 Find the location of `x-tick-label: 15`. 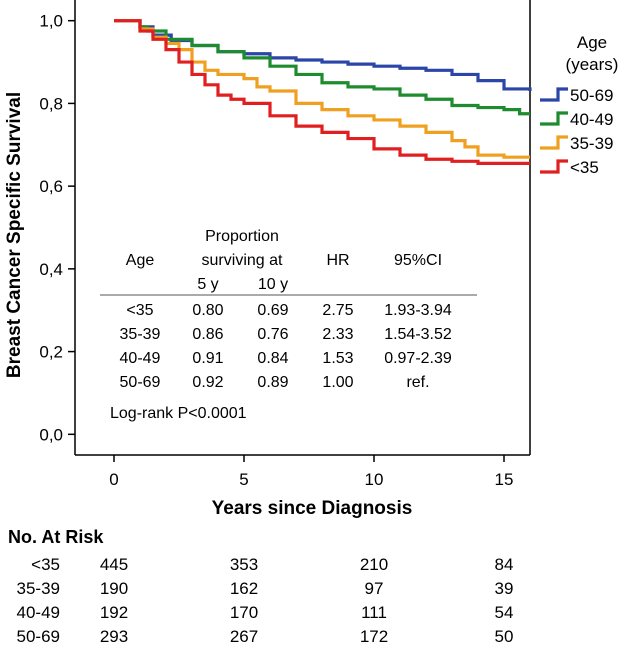

x-tick-label: 15 is located at coordinates (504, 479).